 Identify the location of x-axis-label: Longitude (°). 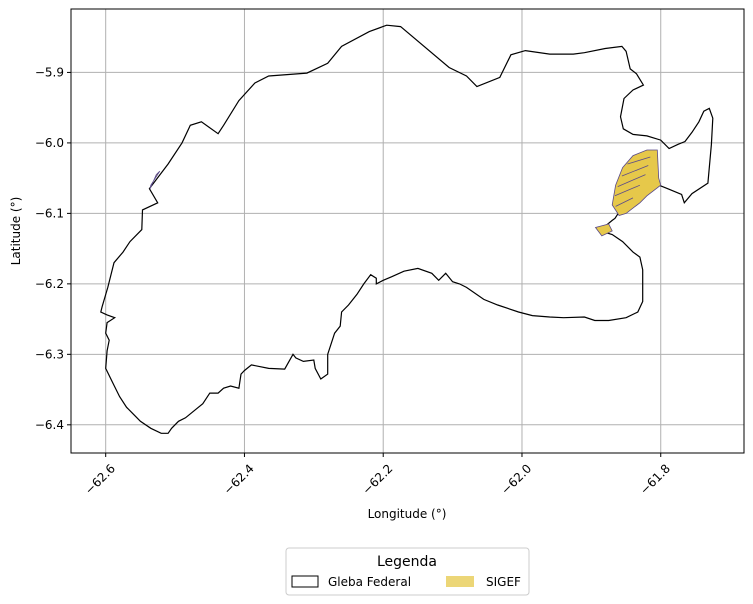
(407, 514).